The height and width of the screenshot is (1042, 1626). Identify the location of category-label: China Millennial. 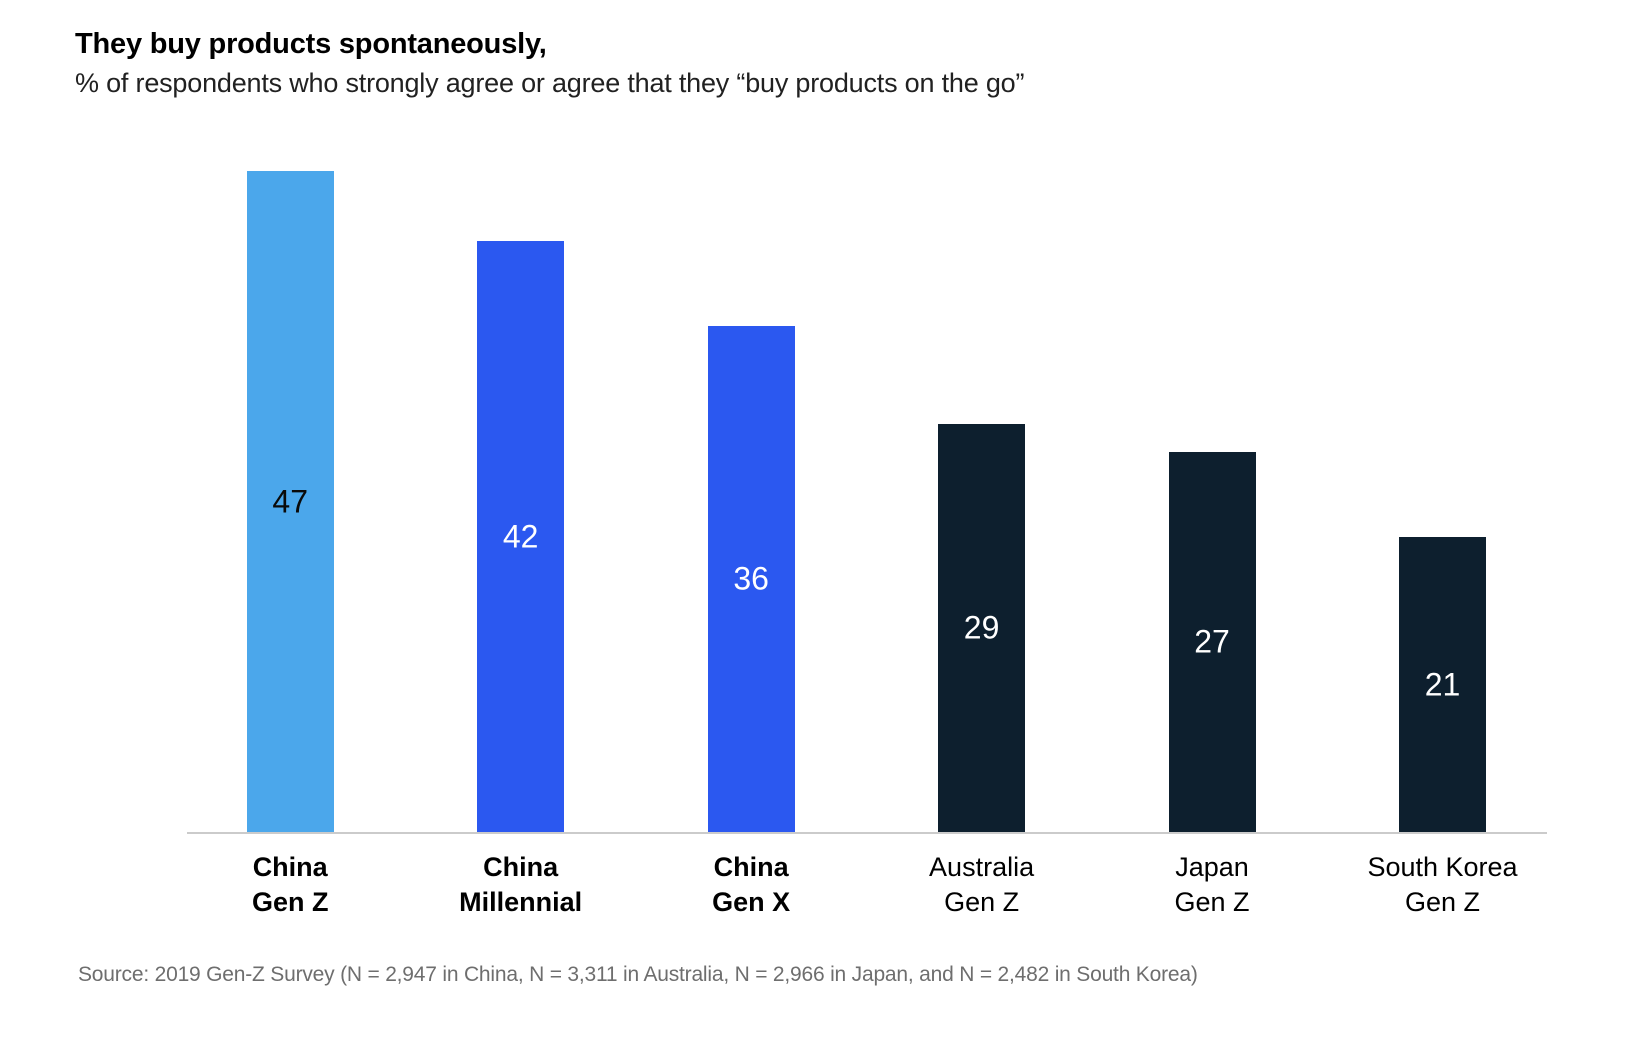
(521, 885).